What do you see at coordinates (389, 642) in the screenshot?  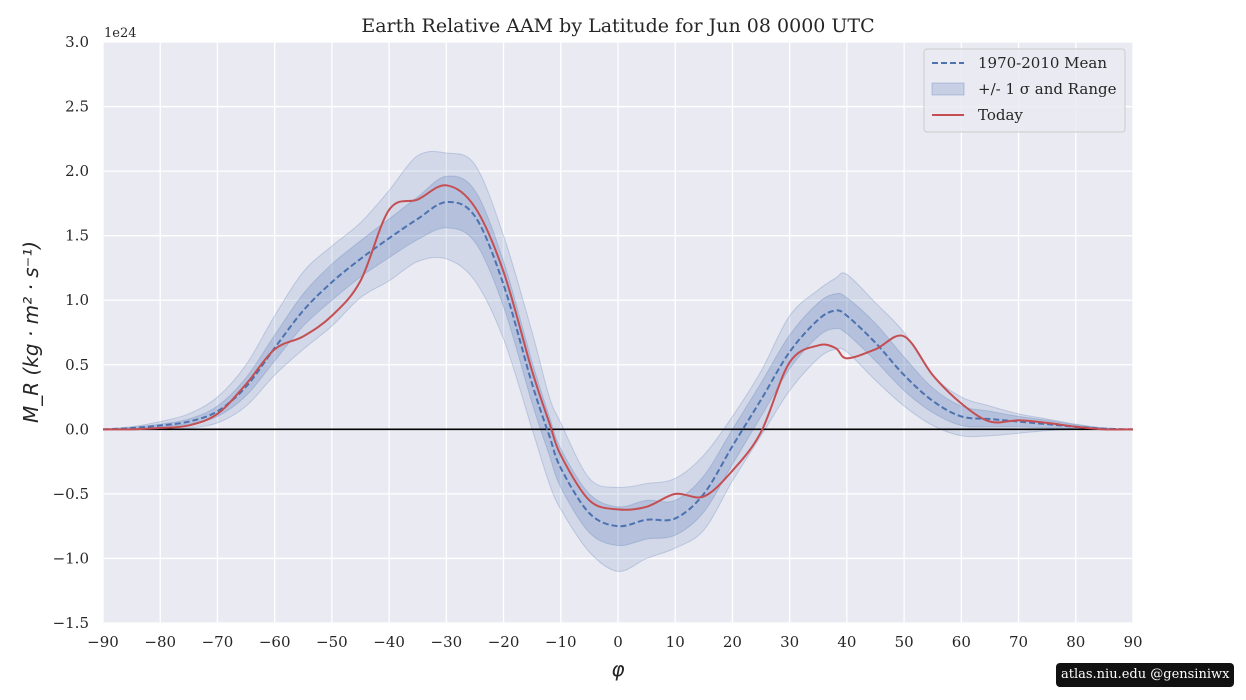 I see `x-tick-label: −40` at bounding box center [389, 642].